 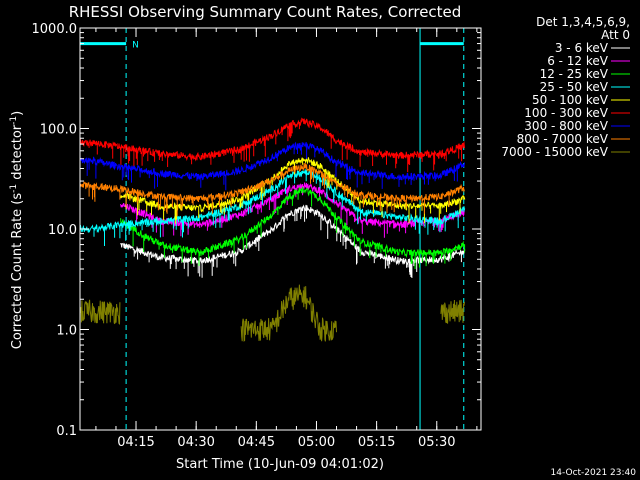 What do you see at coordinates (615, 35) in the screenshot?
I see `legend-header-line-2: Att 0` at bounding box center [615, 35].